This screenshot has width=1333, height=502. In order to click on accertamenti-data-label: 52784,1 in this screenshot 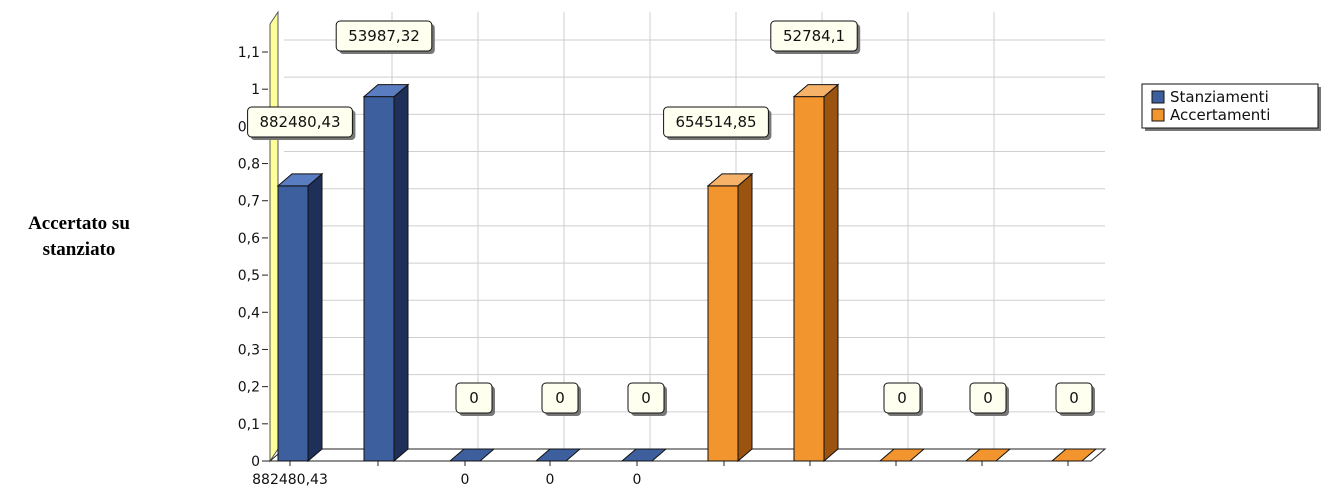, I will do `click(815, 37)`.